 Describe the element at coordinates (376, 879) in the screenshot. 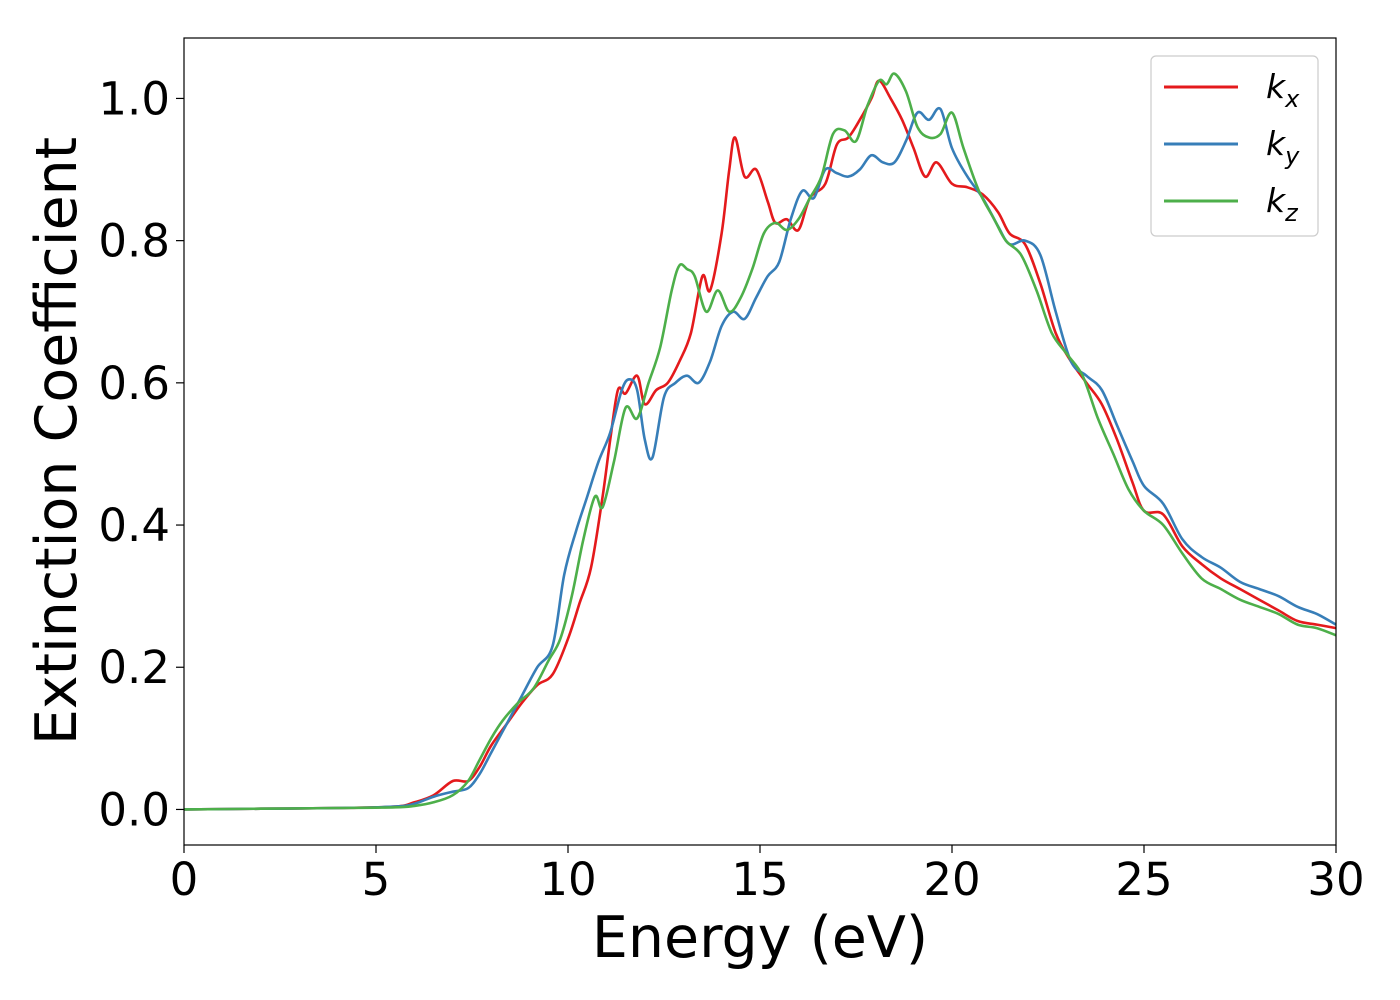

I see `x-tick-label: 5` at that location.